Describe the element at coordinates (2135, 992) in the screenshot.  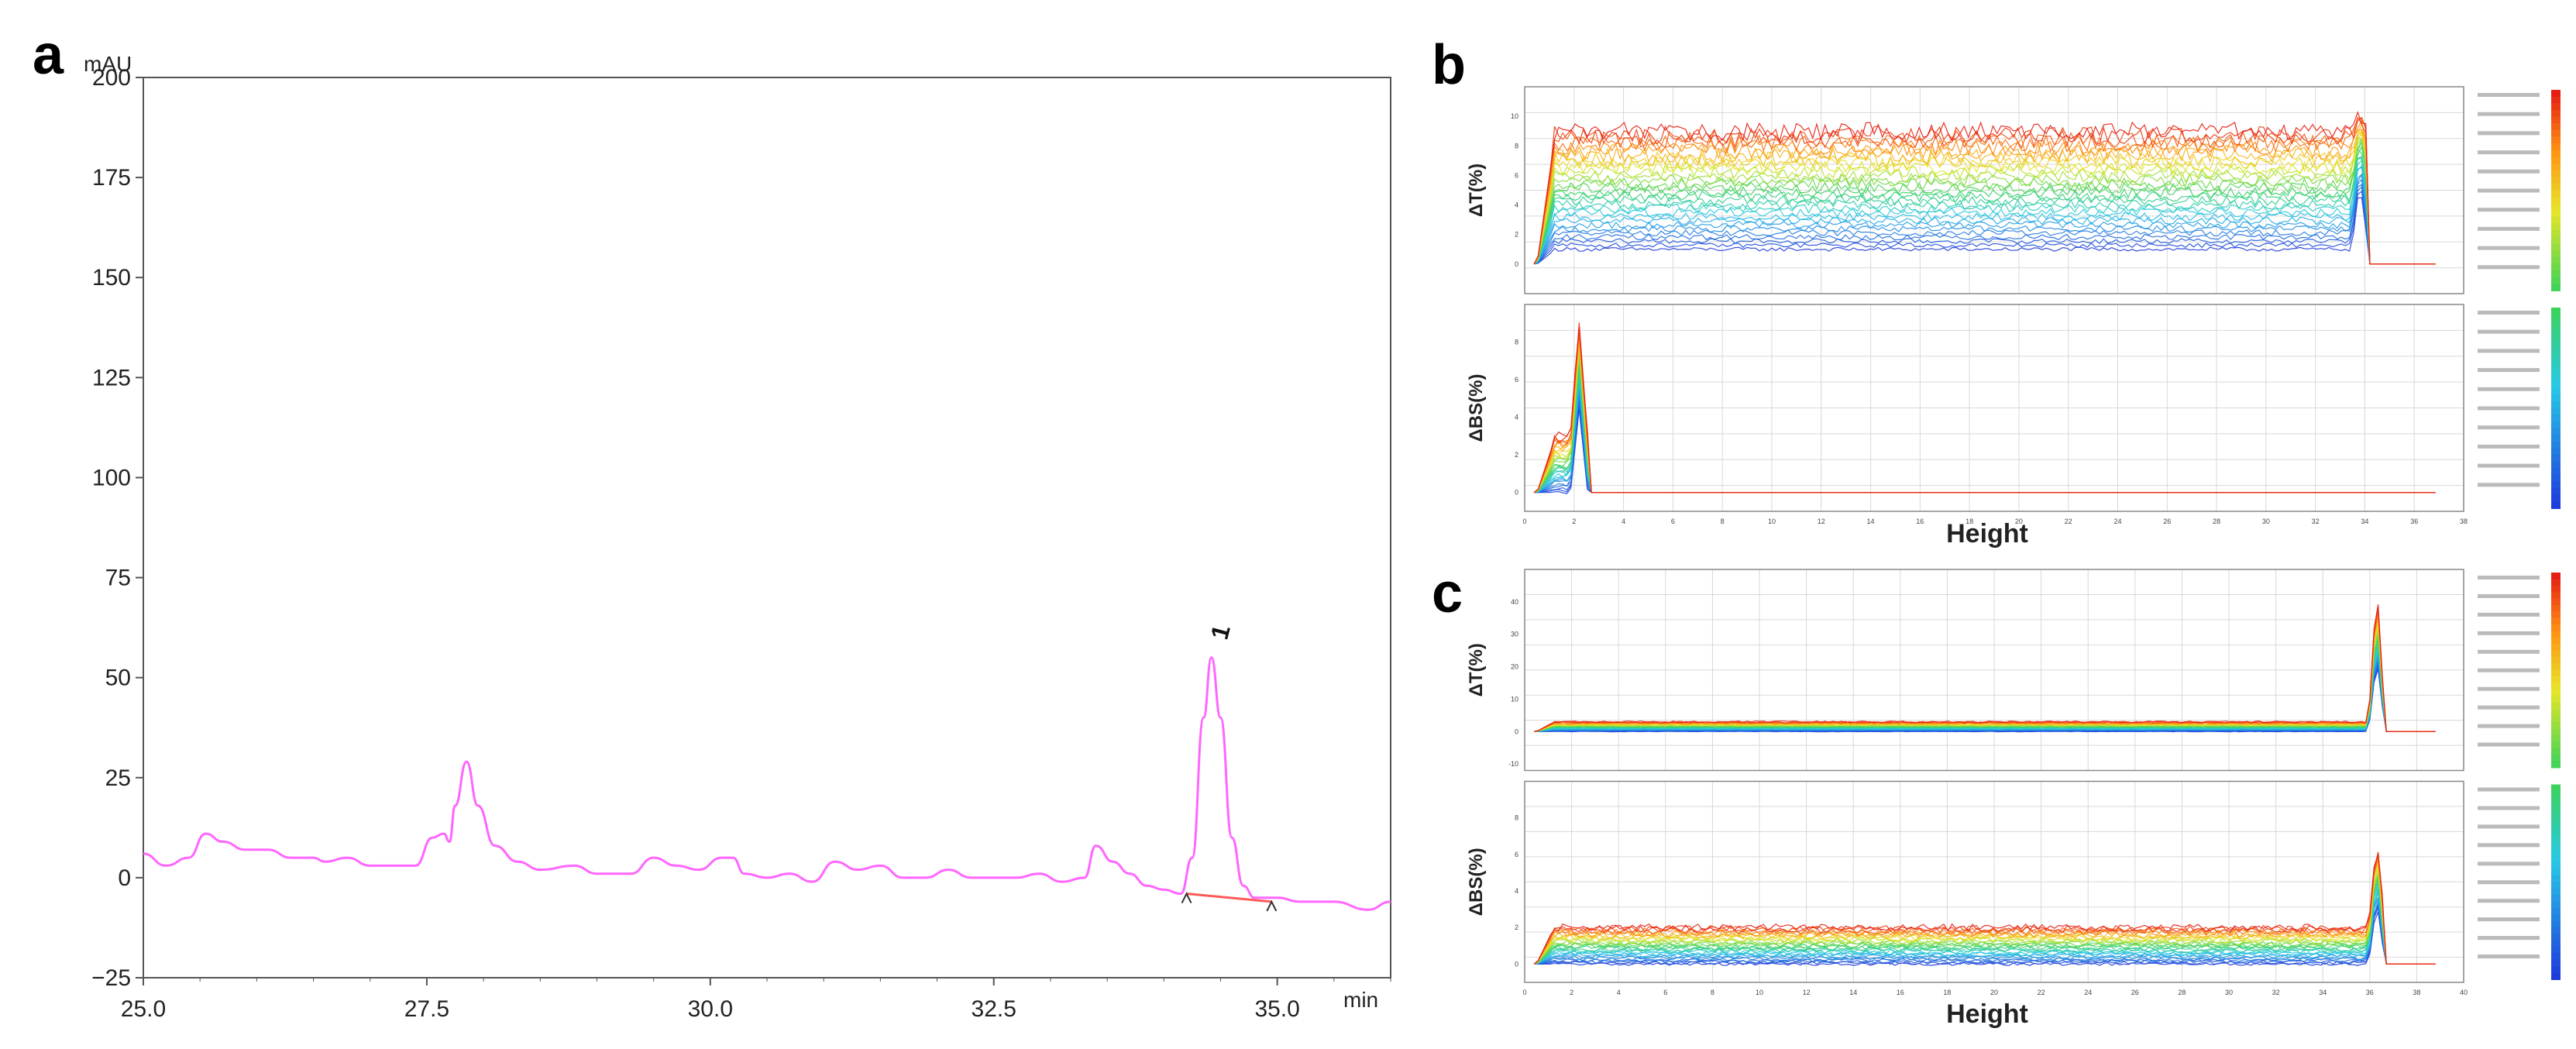
I see `x-tick-label: 26` at that location.